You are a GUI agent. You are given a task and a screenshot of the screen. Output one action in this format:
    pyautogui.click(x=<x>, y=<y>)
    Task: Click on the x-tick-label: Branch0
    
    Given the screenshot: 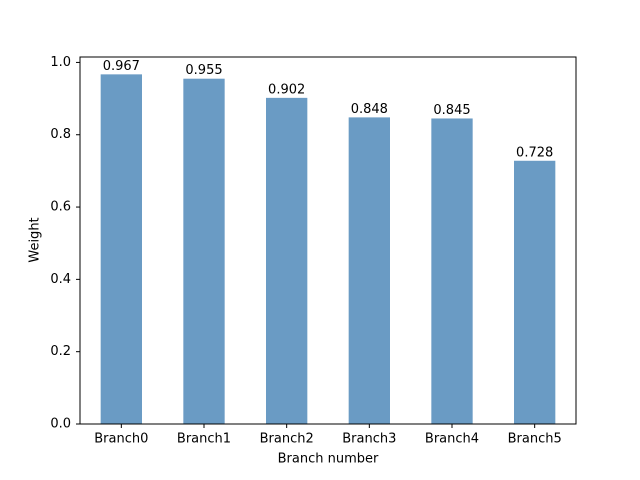 What is the action you would take?
    pyautogui.click(x=121, y=439)
    